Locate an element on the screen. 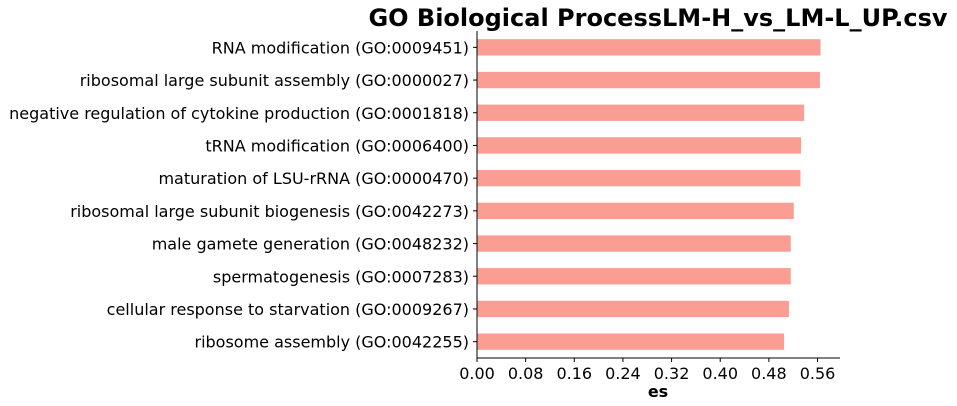  x-tick-label: 0.56 is located at coordinates (818, 373).